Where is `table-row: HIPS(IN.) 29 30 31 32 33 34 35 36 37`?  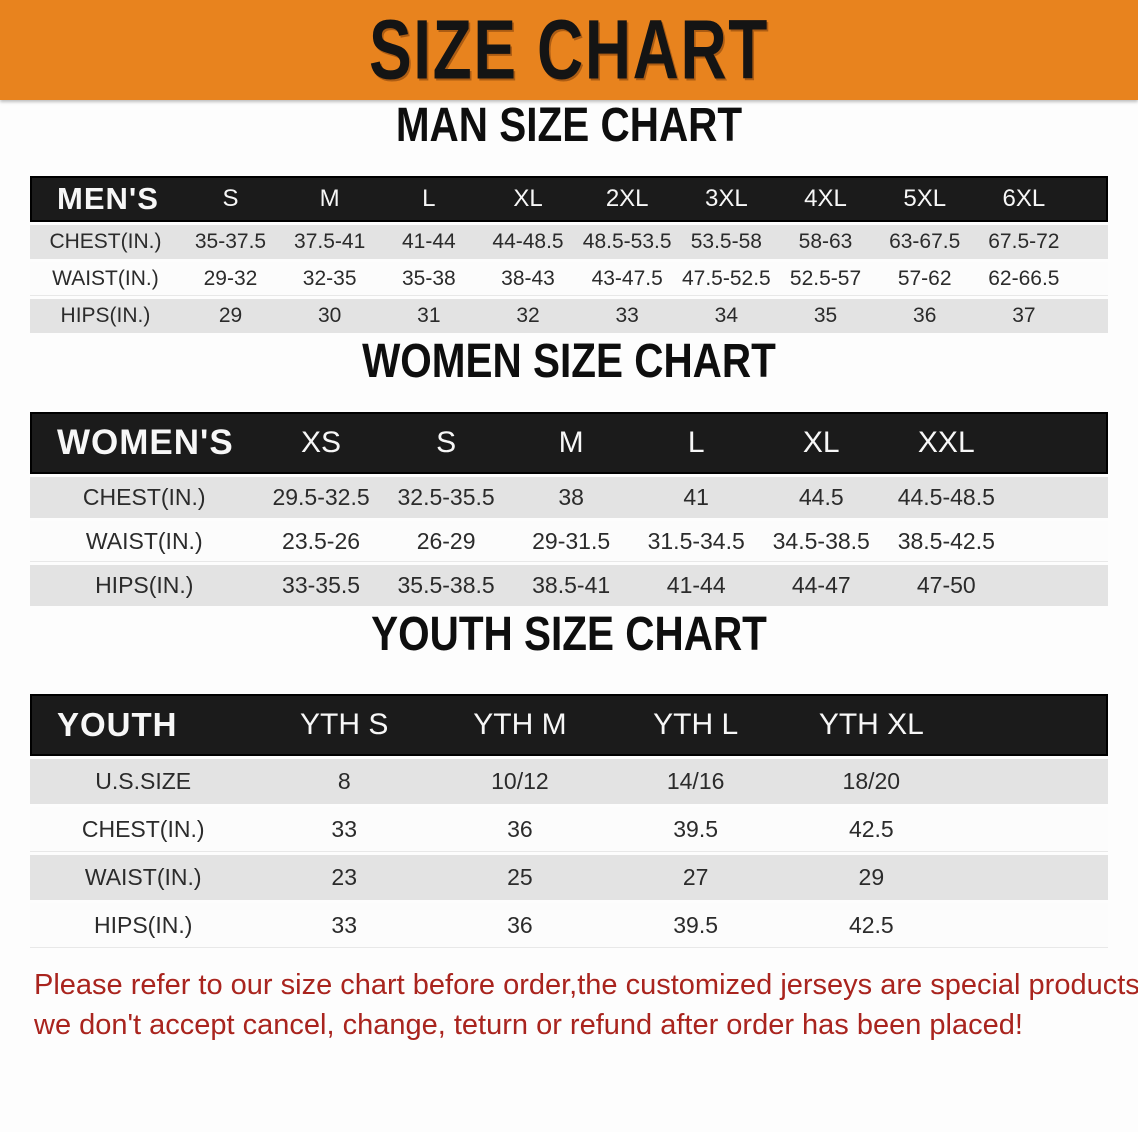
table-row: HIPS(IN.) 29 30 31 32 33 34 35 36 37 is located at coordinates (569, 316).